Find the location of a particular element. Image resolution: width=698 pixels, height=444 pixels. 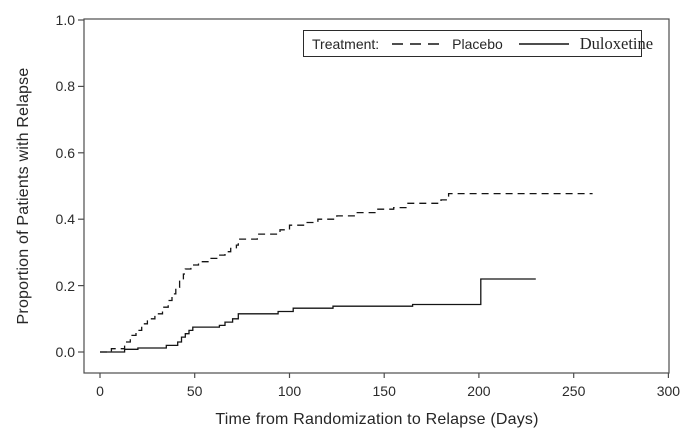

series-curve-duloxetine is located at coordinates (318, 315).